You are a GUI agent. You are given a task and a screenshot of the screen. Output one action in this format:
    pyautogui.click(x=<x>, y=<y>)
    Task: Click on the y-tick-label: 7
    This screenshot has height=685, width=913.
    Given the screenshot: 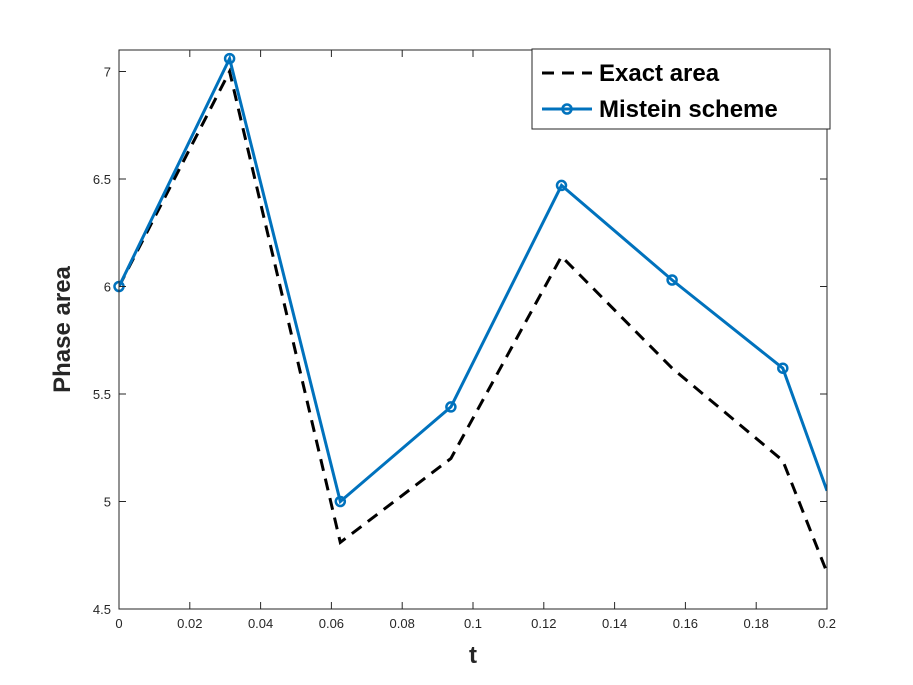 What is the action you would take?
    pyautogui.click(x=107, y=72)
    